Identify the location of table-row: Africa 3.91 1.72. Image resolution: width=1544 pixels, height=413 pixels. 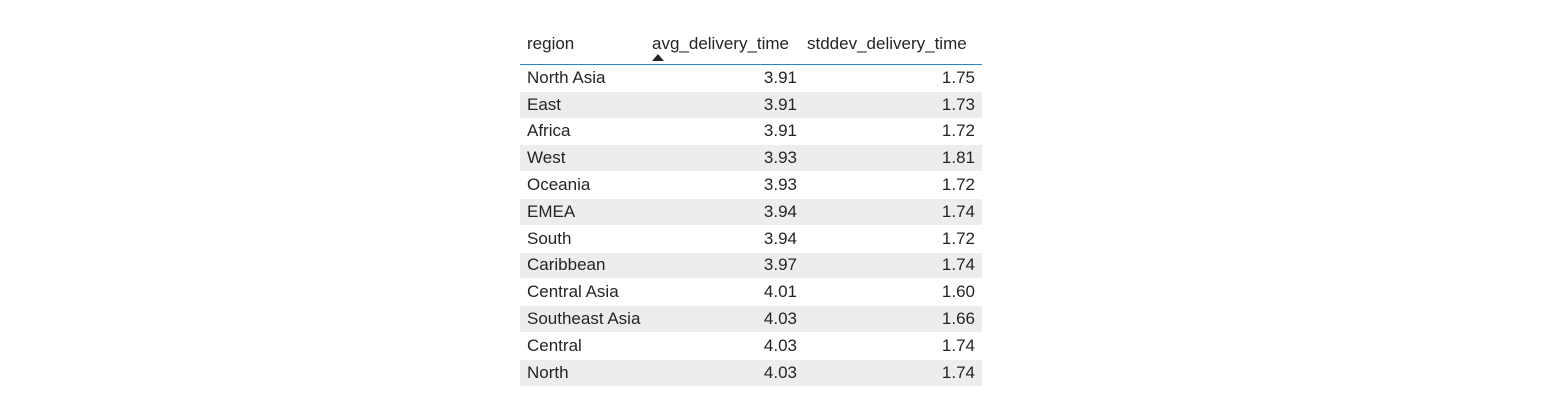
(751, 132).